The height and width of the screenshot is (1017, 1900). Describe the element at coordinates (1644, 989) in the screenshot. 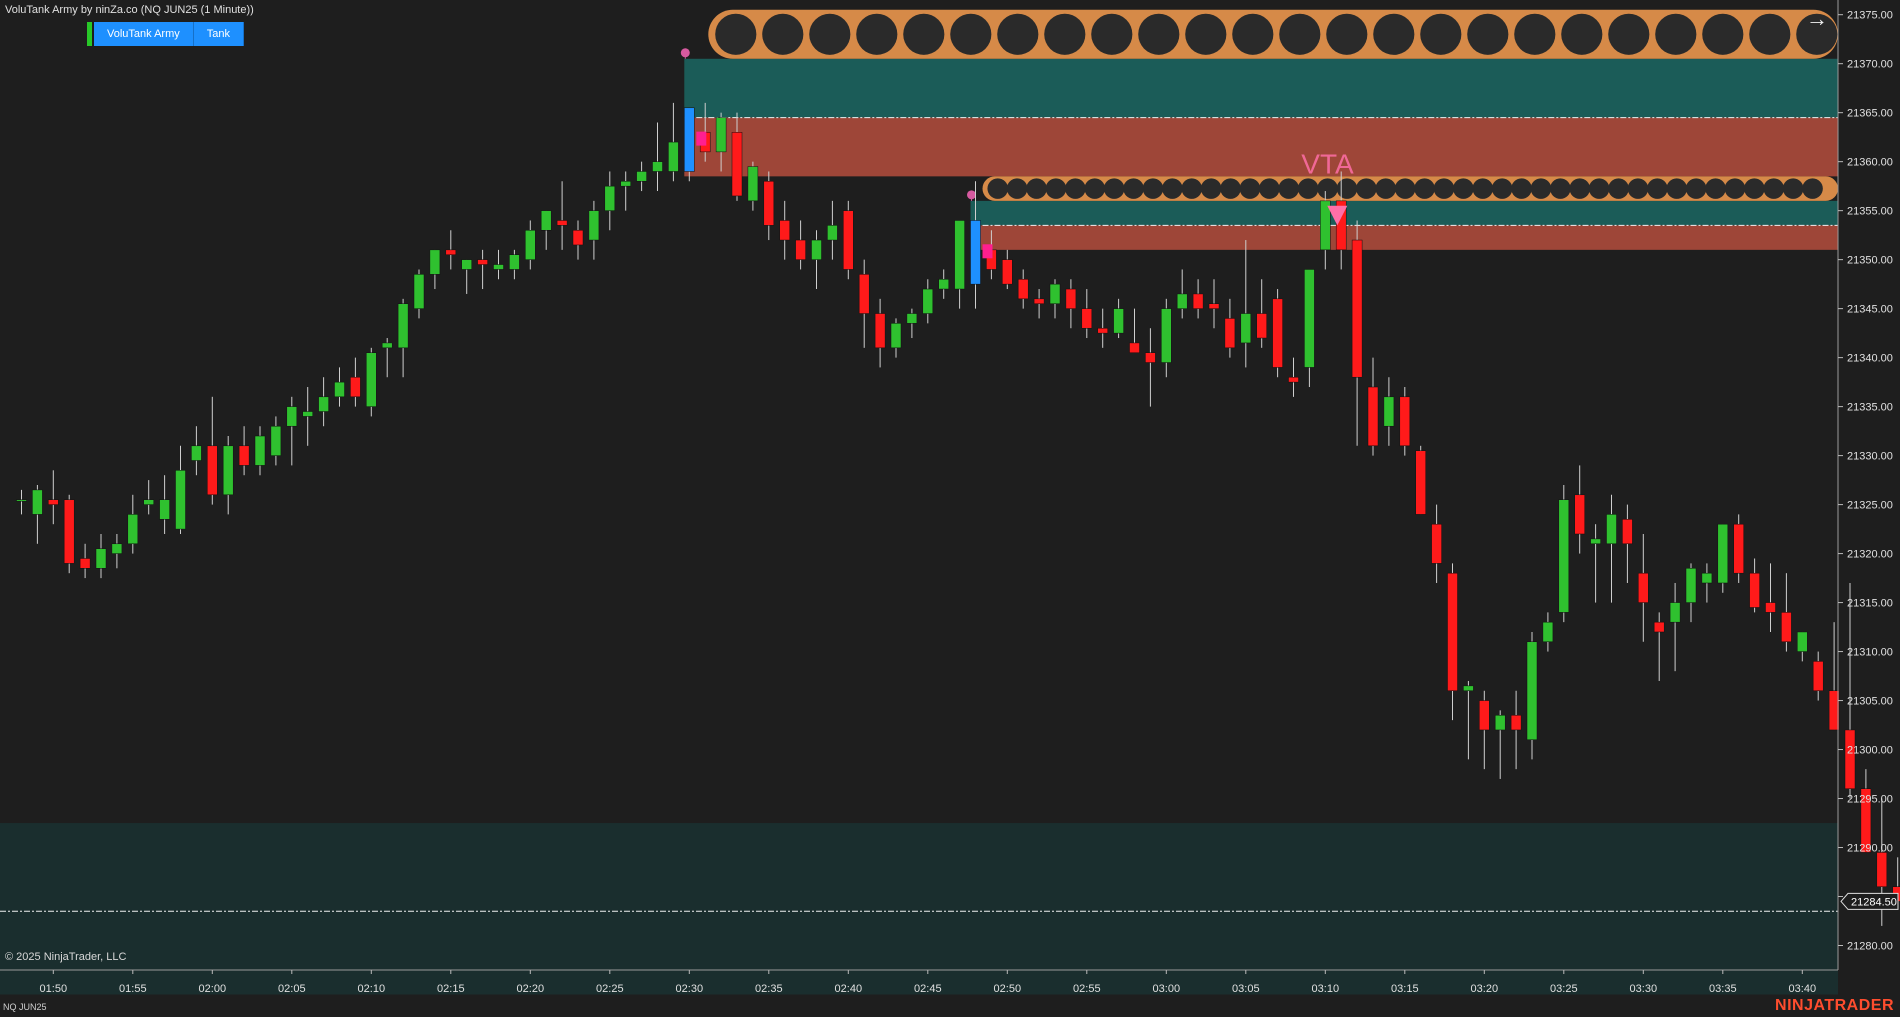

I see `x-tick-label: 03:30` at that location.